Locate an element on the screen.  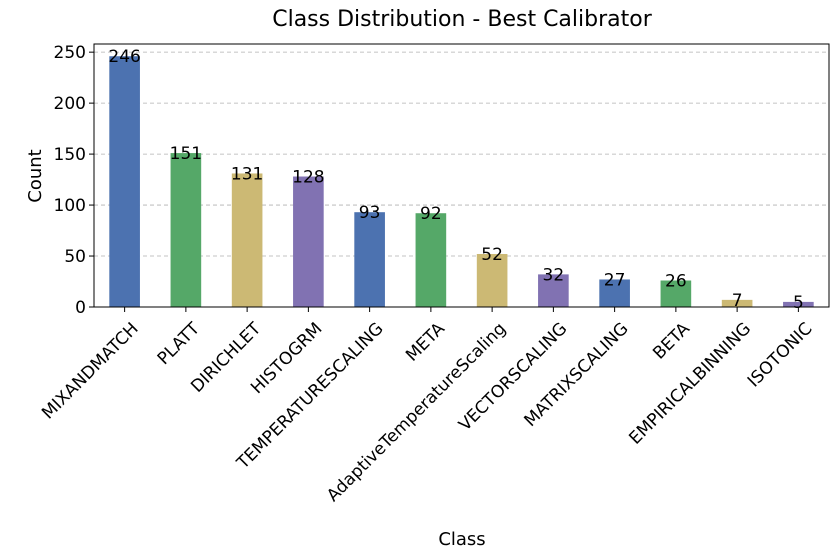
data-label: 5 is located at coordinates (798, 303).